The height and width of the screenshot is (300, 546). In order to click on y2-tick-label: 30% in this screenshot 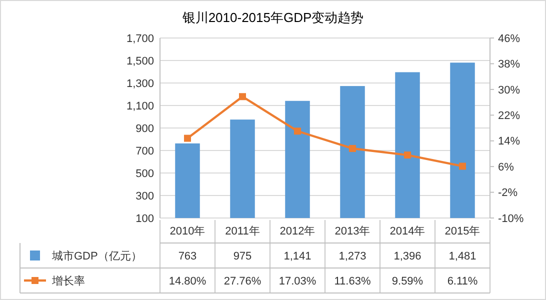, I will do `click(509, 90)`.